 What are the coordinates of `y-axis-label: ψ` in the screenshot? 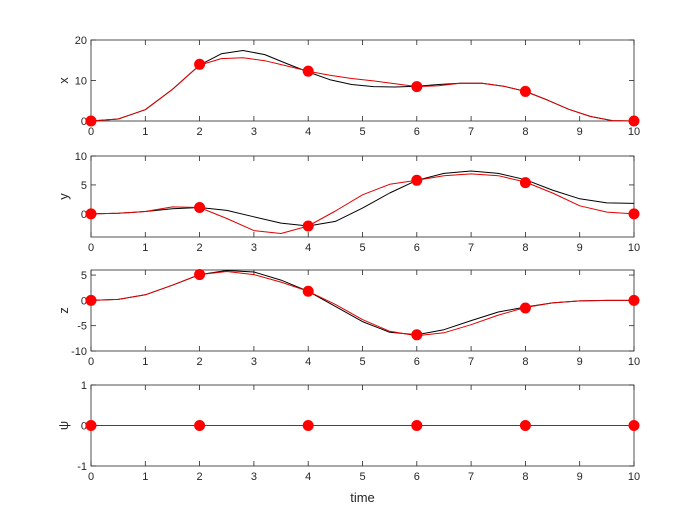 It's located at (63, 425).